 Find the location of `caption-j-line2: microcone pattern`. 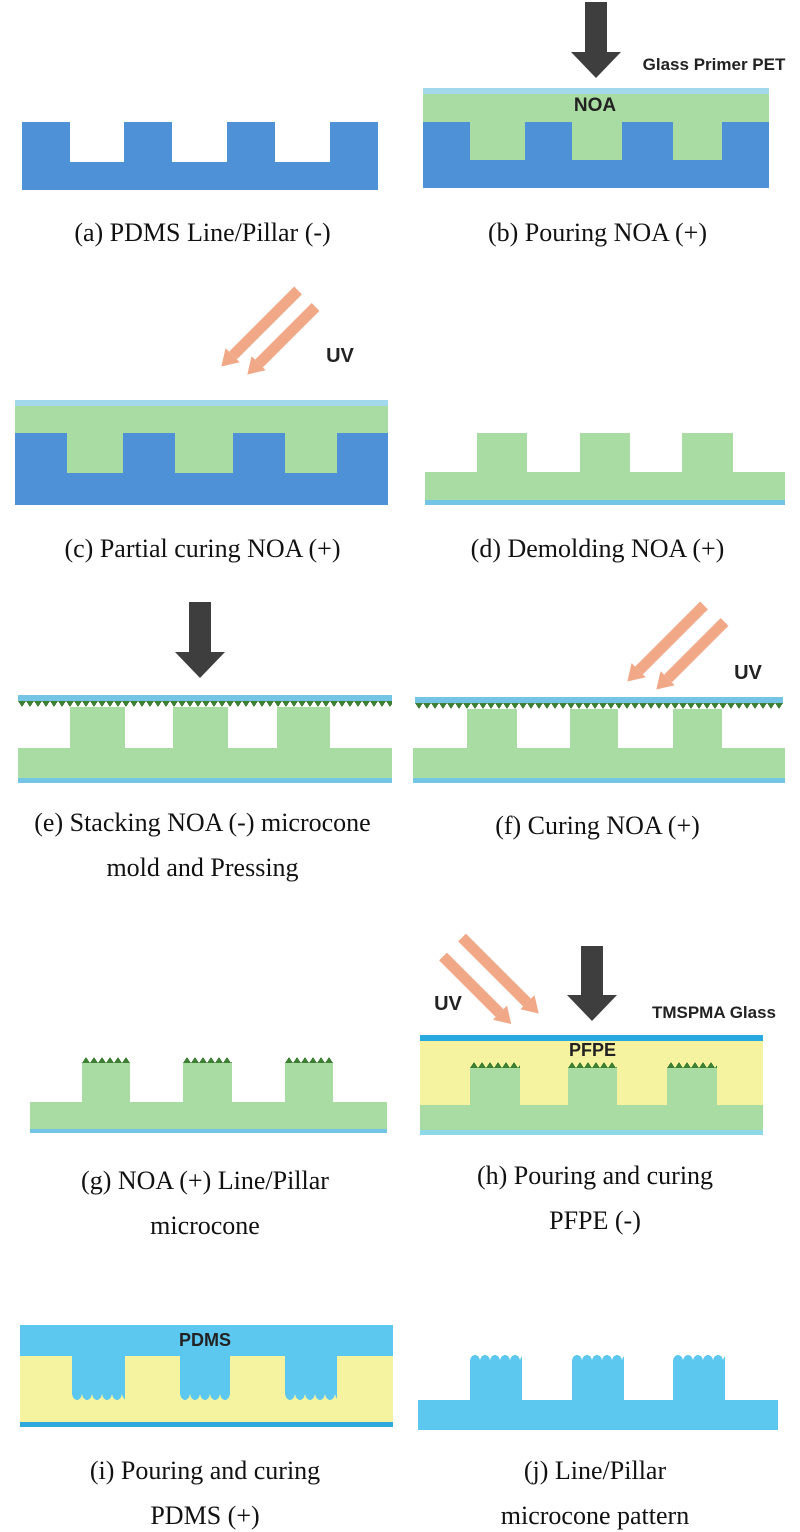

caption-j-line2: microcone pattern is located at coordinates (595, 1515).